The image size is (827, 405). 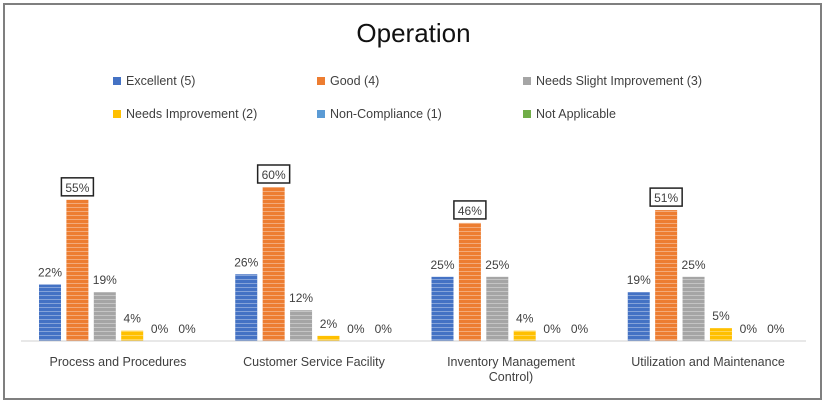 I want to click on legend-label-needs-improvement: Needs Improvement (2), so click(x=192, y=114).